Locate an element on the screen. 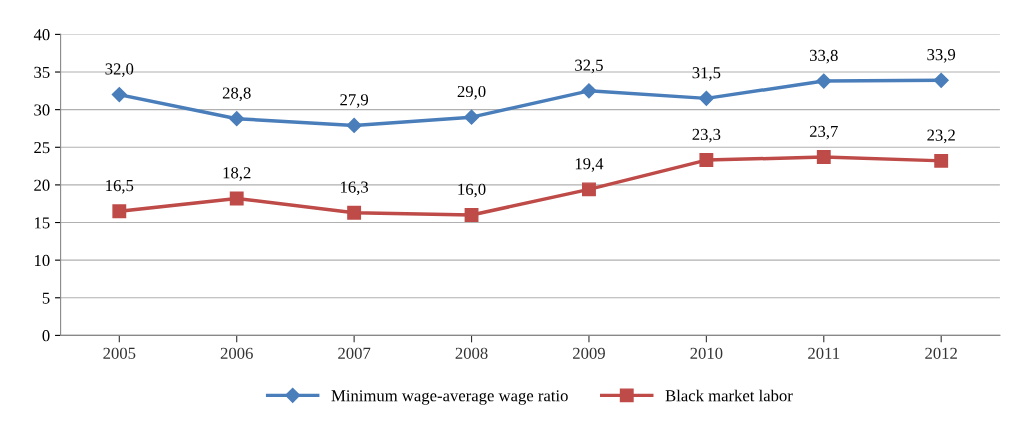  data-label: 19,4 is located at coordinates (589, 165).